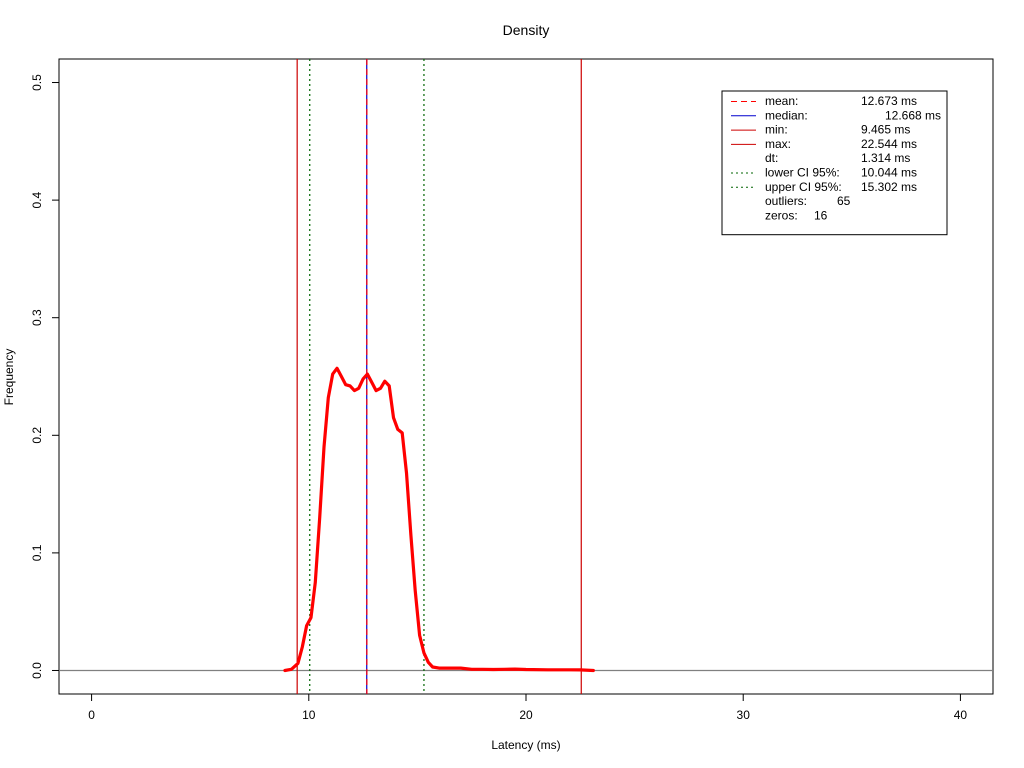 Image resolution: width=1024 pixels, height=768 pixels. Describe the element at coordinates (889, 187) in the screenshot. I see `legend-value: 15.302 ms` at that location.